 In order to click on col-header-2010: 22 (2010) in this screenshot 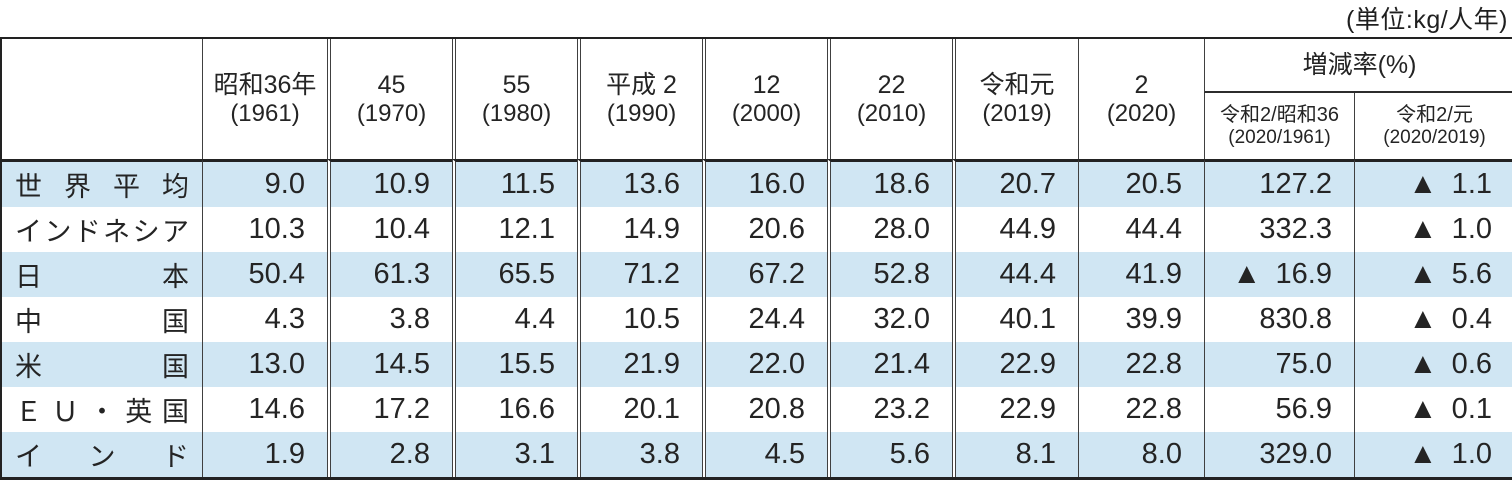, I will do `click(889, 99)`.